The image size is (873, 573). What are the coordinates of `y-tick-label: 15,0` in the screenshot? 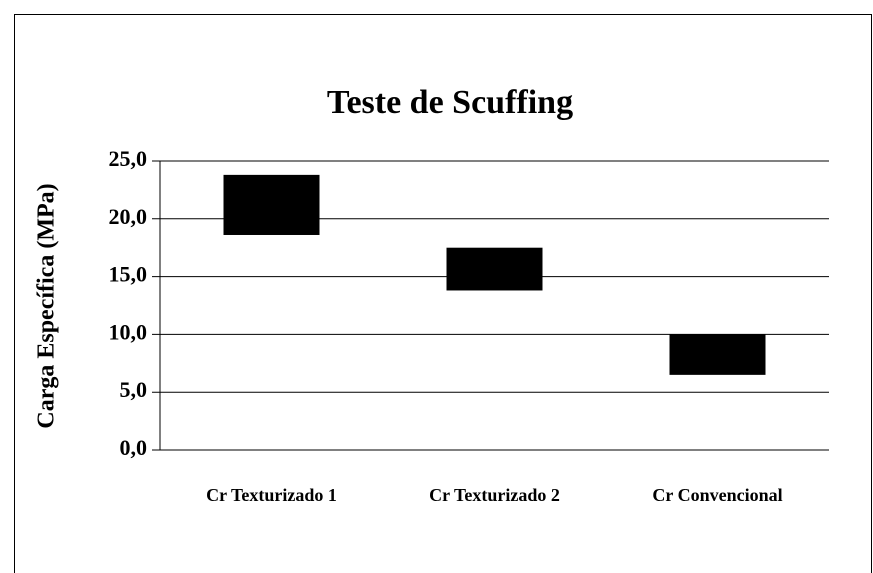 It's located at (128, 274).